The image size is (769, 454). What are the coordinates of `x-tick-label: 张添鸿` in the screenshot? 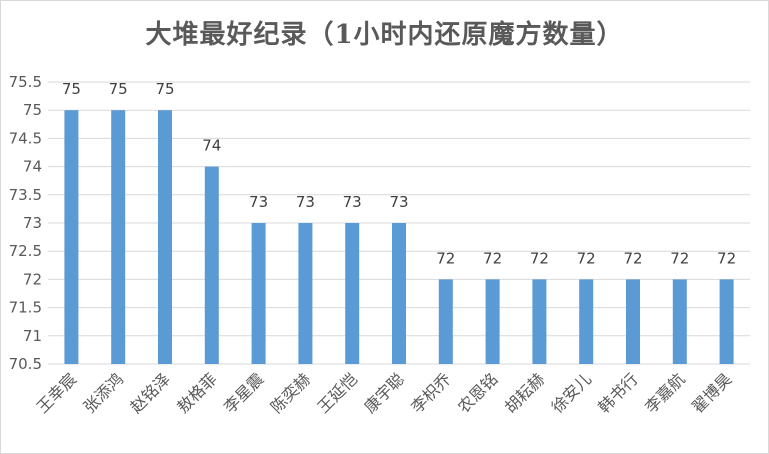 It's located at (103, 392).